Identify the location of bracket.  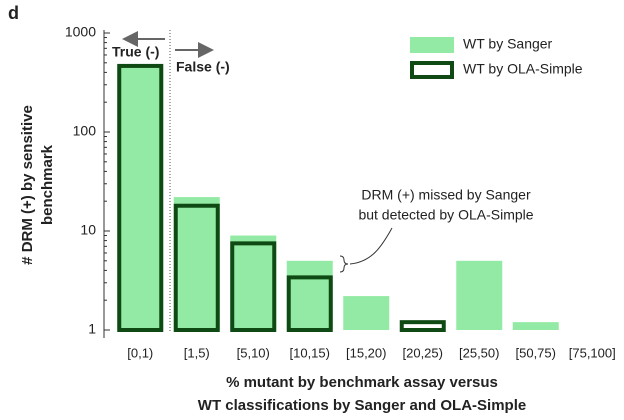
(344, 264).